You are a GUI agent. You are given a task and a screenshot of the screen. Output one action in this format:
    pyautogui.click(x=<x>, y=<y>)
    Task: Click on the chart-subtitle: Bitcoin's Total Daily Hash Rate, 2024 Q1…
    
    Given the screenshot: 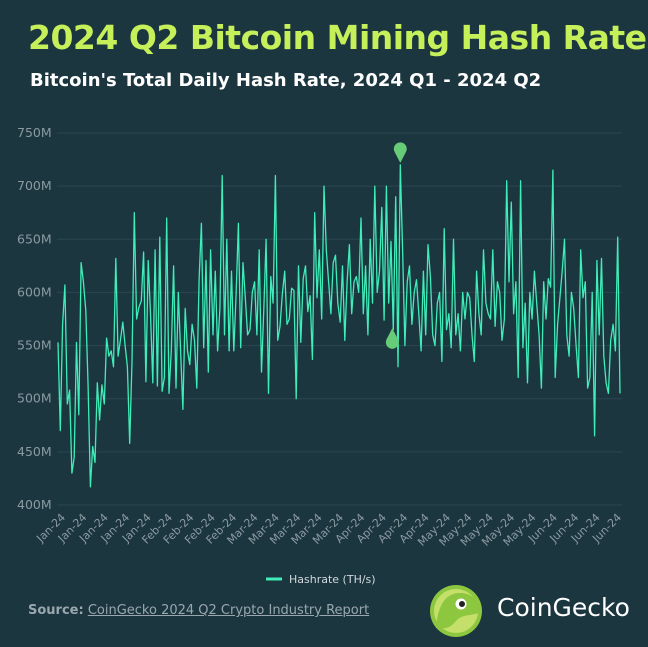 What is the action you would take?
    pyautogui.click(x=286, y=80)
    